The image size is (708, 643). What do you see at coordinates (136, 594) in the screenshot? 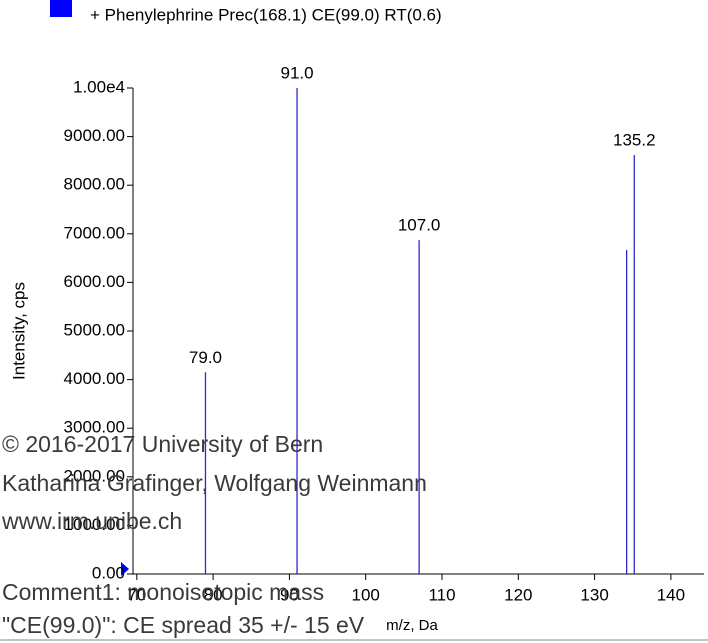
I see `x-tick-label: 70` at bounding box center [136, 594].